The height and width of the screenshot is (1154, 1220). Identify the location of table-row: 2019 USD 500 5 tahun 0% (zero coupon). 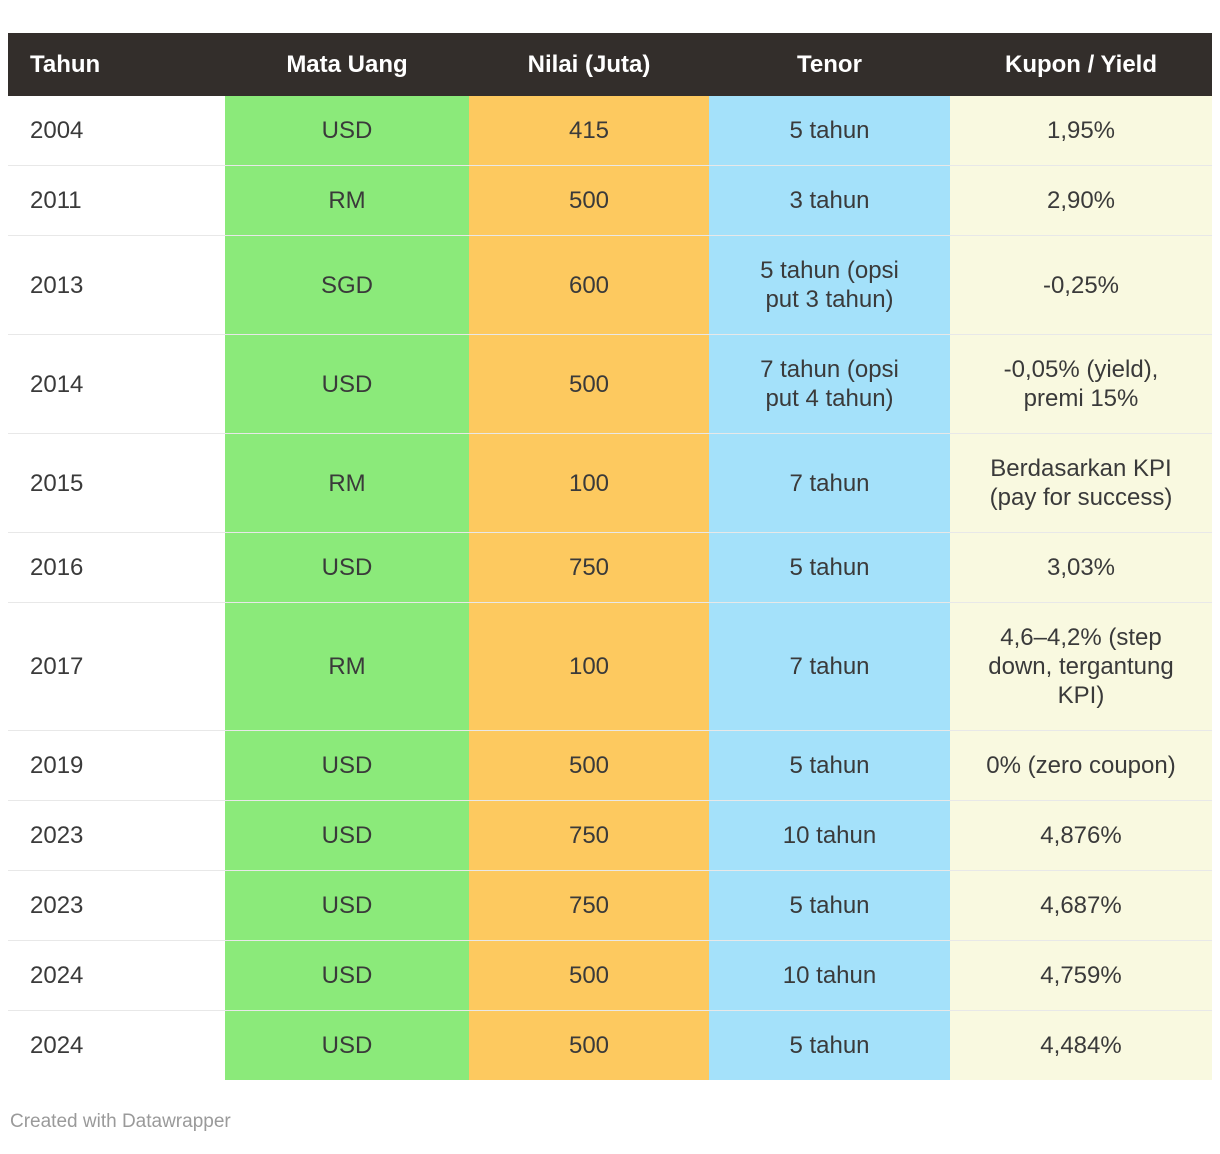
(610, 765).